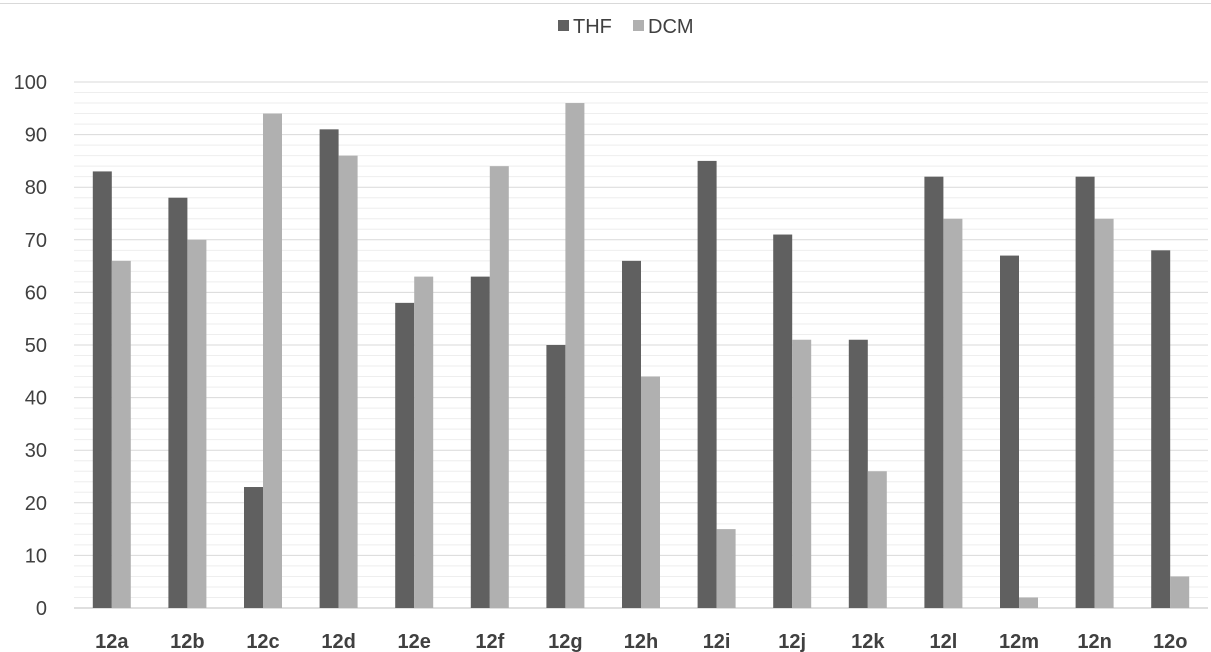 The height and width of the screenshot is (652, 1211). What do you see at coordinates (726, 568) in the screenshot?
I see `bar-dcm-12i` at bounding box center [726, 568].